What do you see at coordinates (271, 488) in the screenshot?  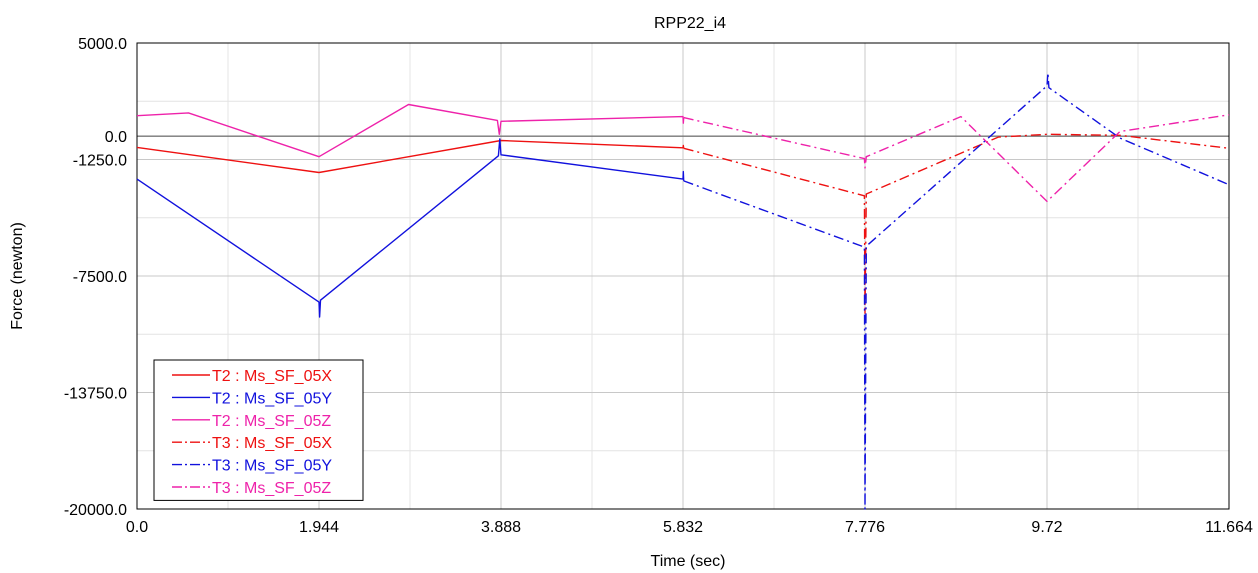 I see `legend-label: T3 : Ms_SF_05Z` at bounding box center [271, 488].